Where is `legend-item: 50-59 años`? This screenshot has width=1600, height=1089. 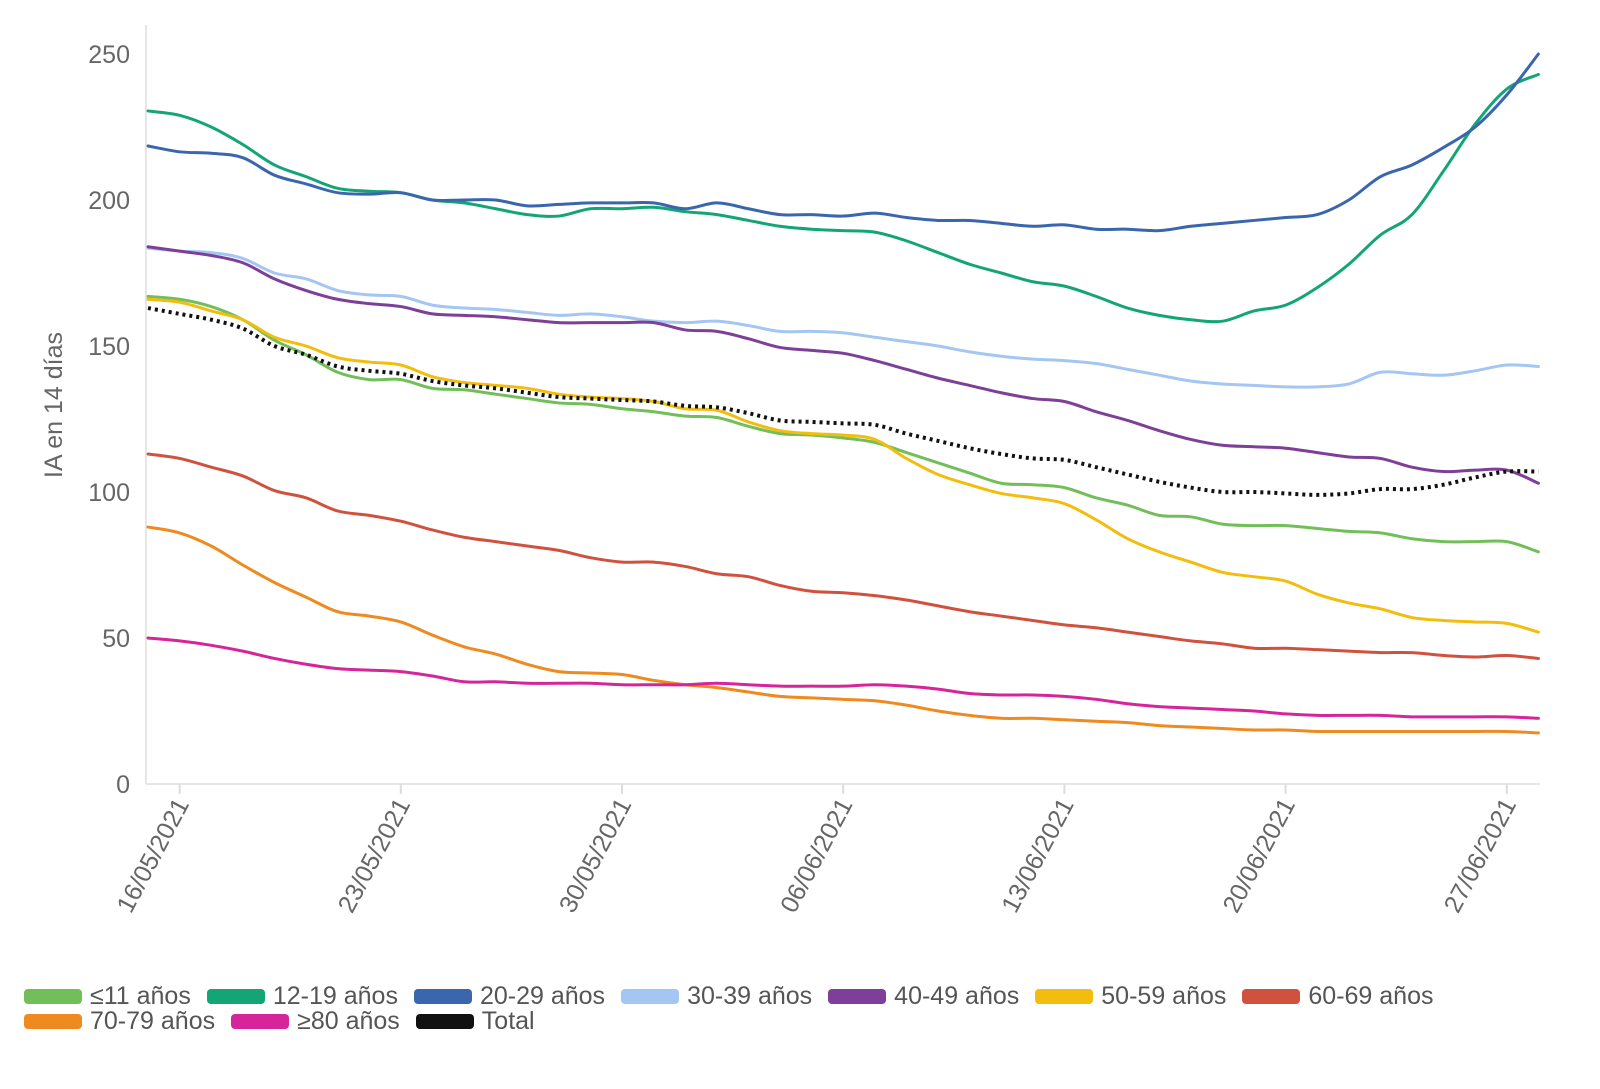 legend-item: 50-59 años is located at coordinates (1130, 996).